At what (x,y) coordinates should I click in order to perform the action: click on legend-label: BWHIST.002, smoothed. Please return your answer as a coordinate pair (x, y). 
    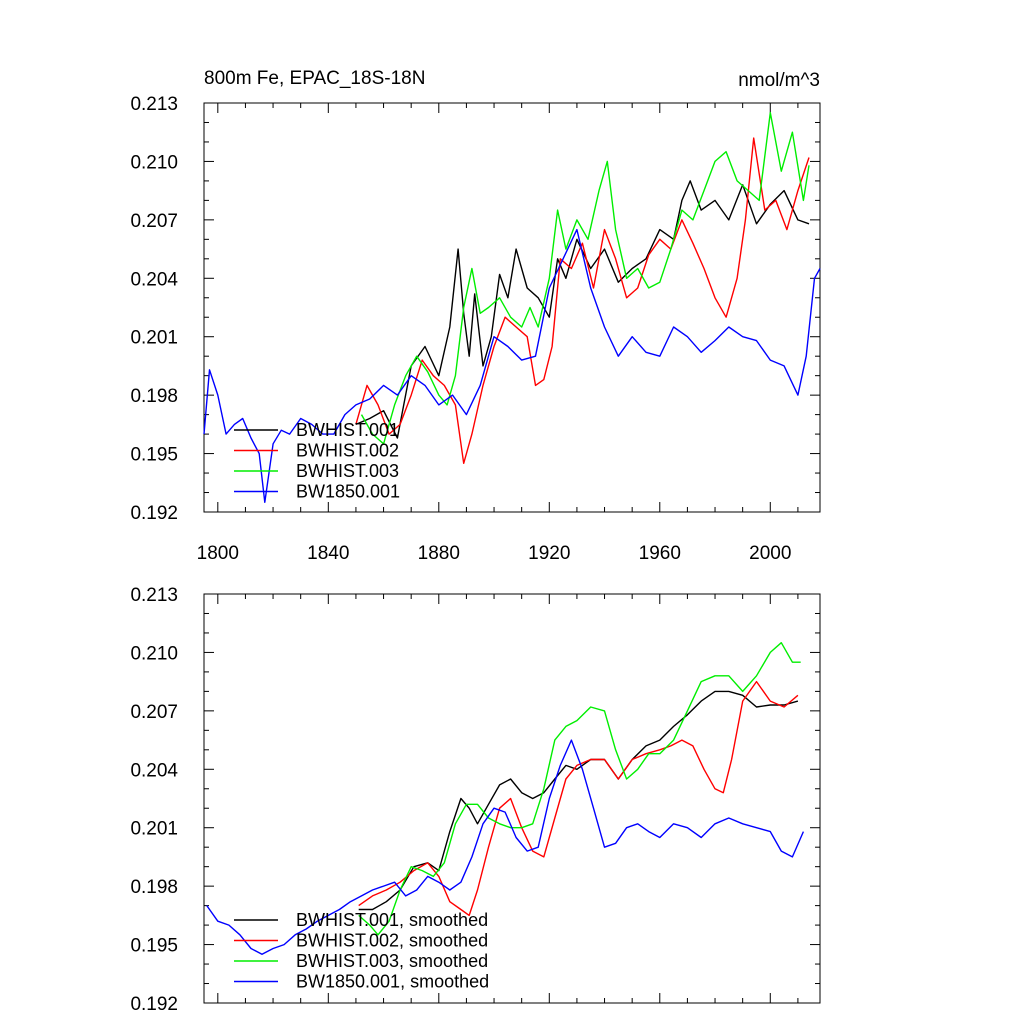
    Looking at the image, I should click on (392, 941).